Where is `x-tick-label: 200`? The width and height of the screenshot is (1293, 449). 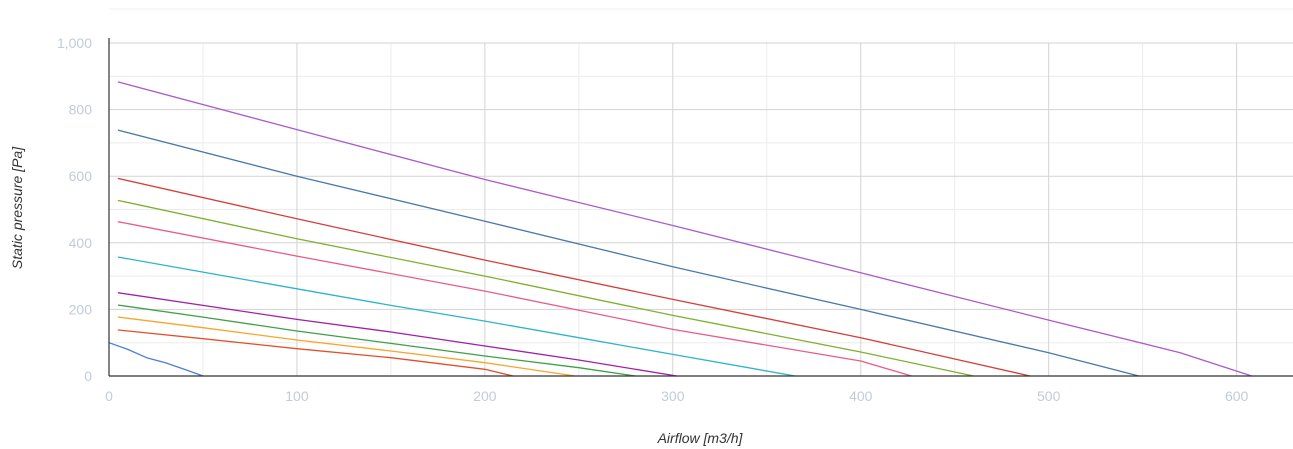
x-tick-label: 200 is located at coordinates (485, 396).